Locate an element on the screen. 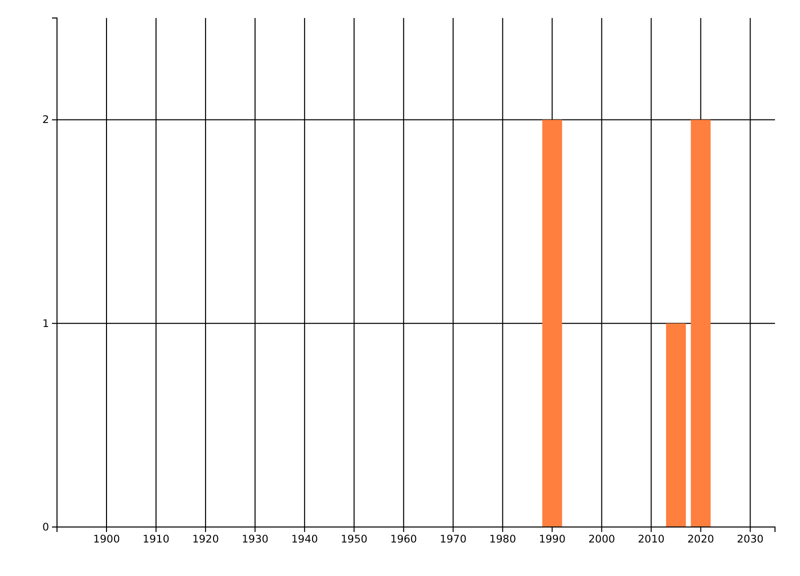 This screenshot has width=800, height=576. x-tick-label: 1990 is located at coordinates (552, 539).